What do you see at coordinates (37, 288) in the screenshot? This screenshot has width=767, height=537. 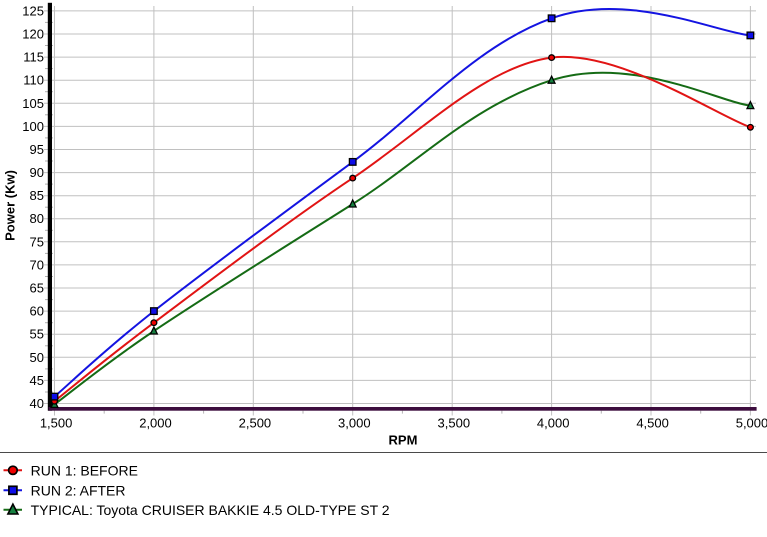 I see `svg-text: 65` at bounding box center [37, 288].